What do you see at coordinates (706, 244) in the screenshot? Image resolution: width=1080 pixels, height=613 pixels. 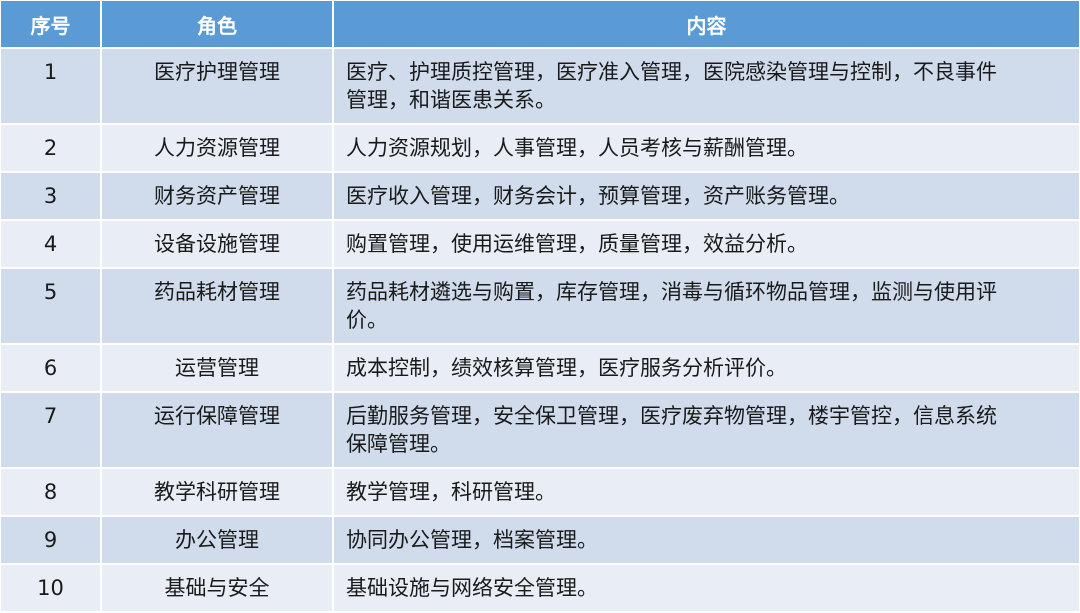 I see `row-content: 购置管理，使用运维管理，质量管理，效益分析。` at bounding box center [706, 244].